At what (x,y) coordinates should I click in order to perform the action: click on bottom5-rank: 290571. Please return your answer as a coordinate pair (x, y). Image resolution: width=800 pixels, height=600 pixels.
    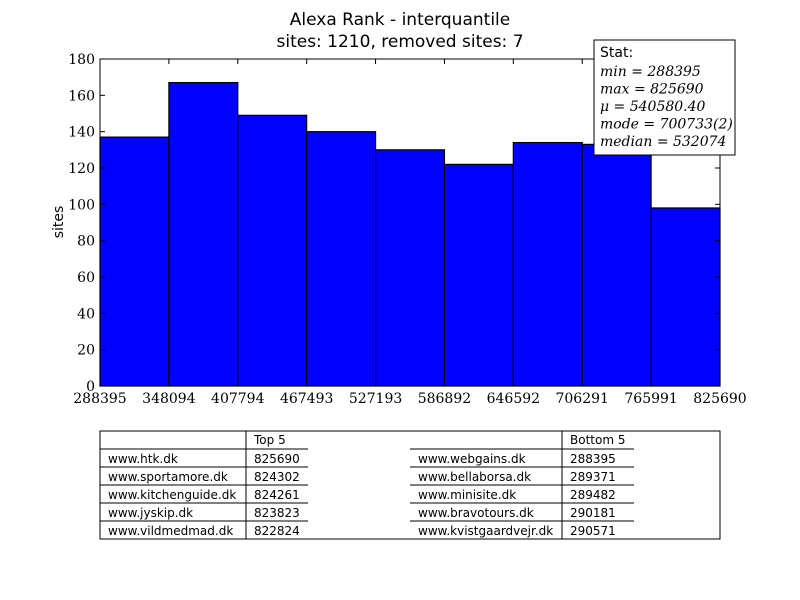
    Looking at the image, I should click on (593, 531).